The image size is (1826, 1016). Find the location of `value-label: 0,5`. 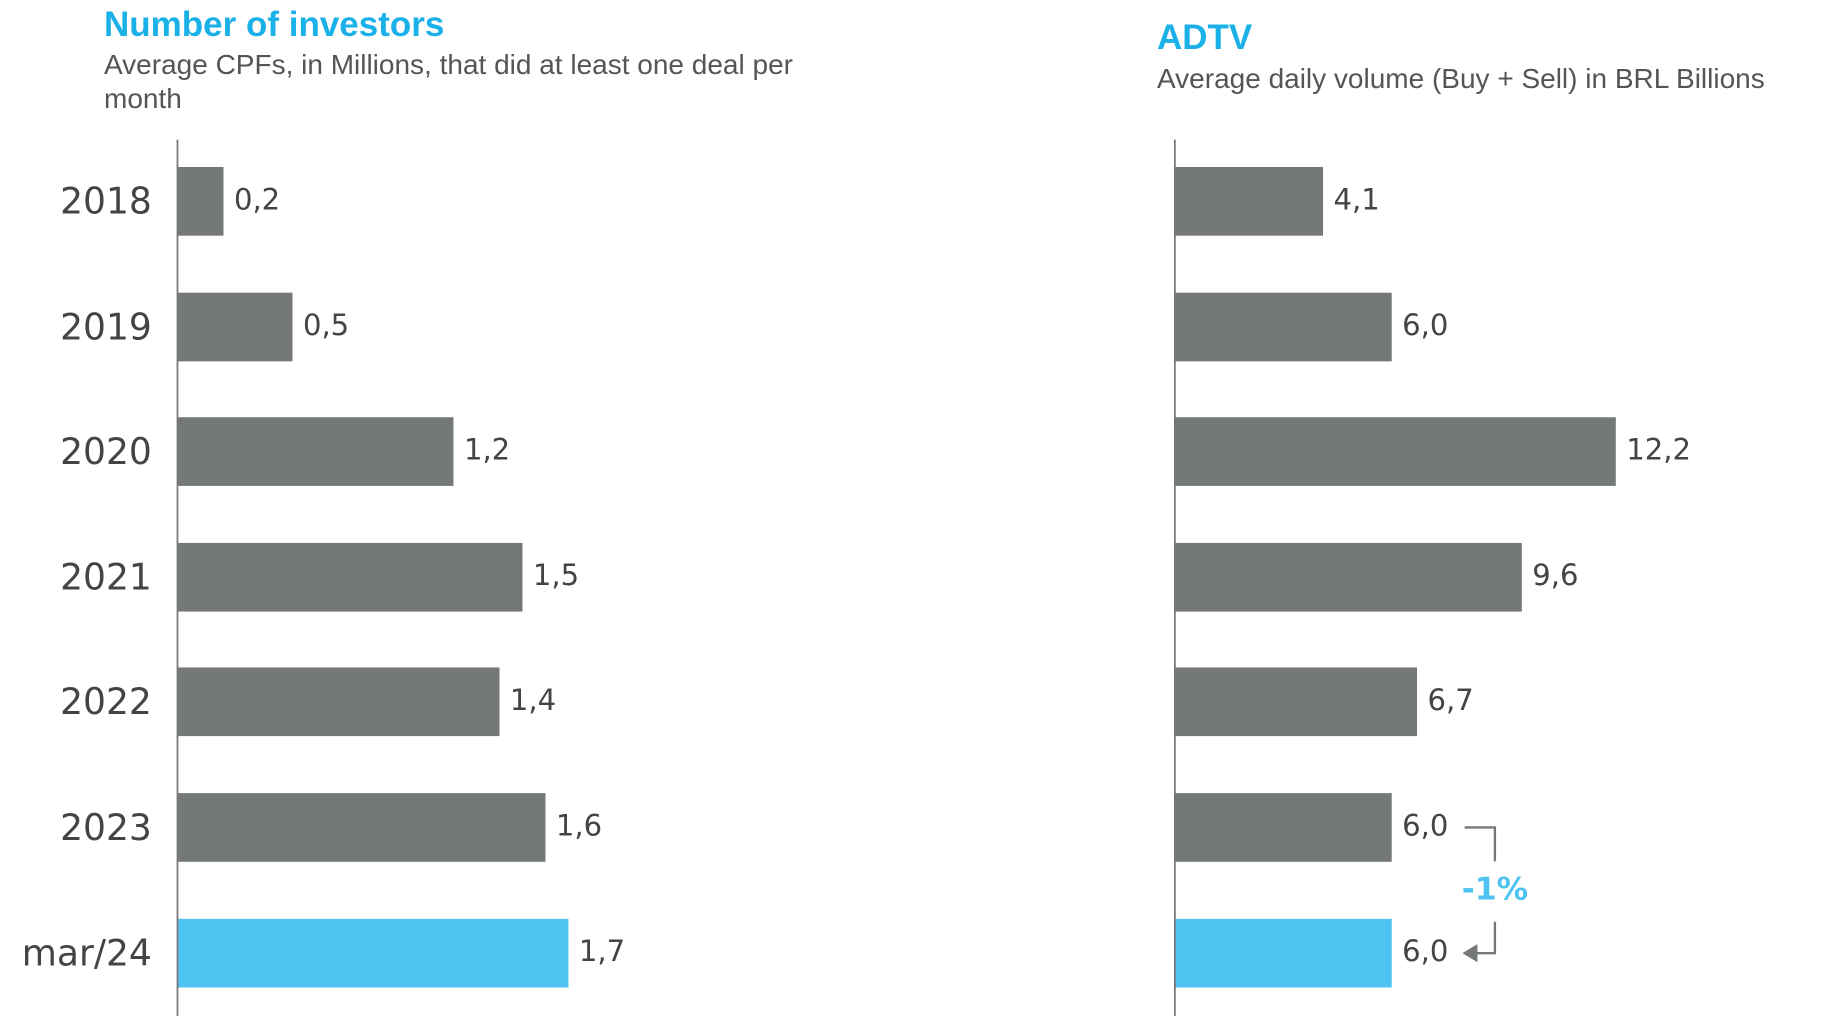

value-label: 0,5 is located at coordinates (326, 325).